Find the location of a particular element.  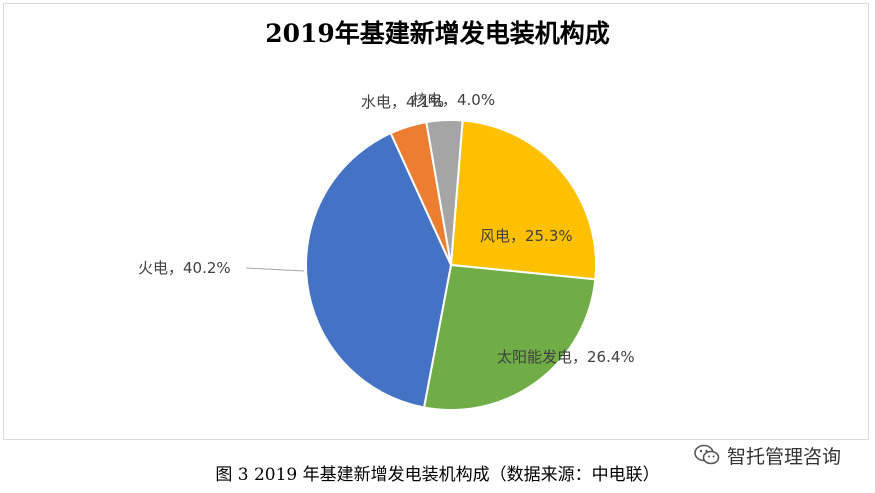

data-label-4: 水电，4.1% is located at coordinates (402, 102).